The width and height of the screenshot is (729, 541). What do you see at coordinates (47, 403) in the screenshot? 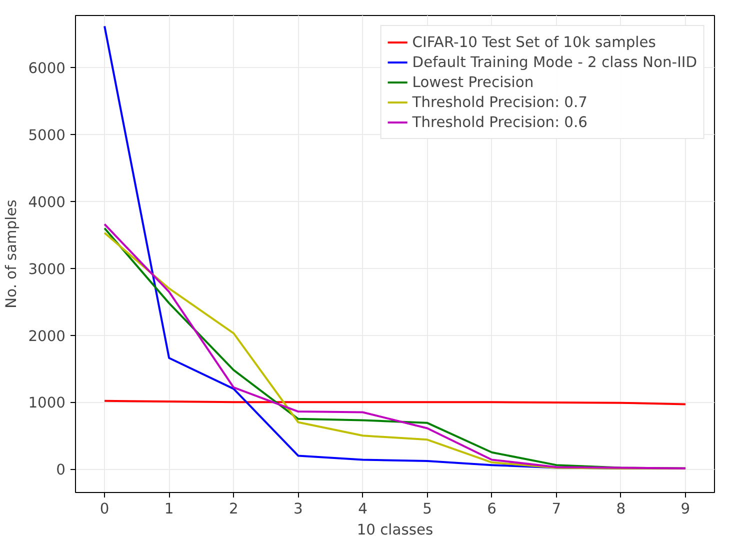
I see `y-tick-label: 1000` at bounding box center [47, 403].